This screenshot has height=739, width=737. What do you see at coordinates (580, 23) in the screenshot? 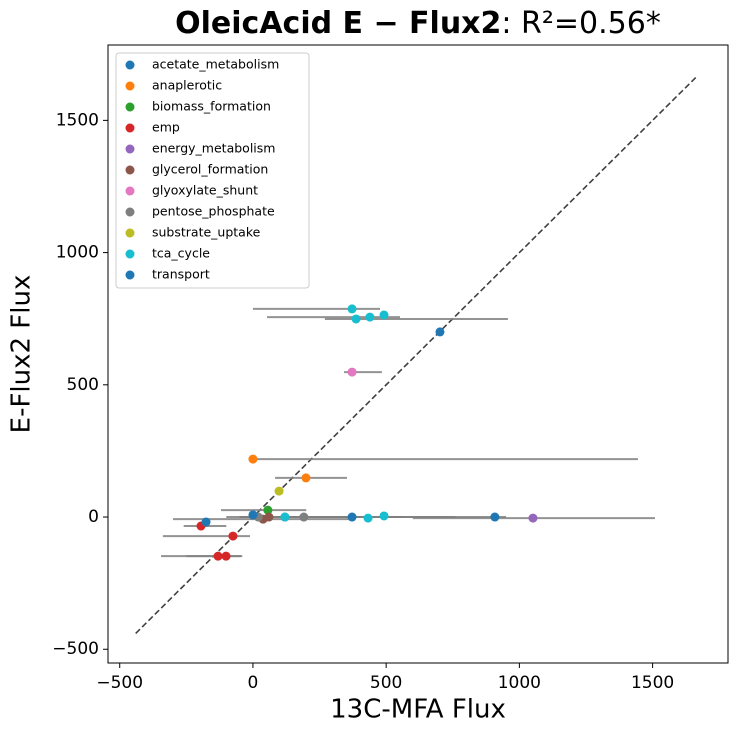
I see `title-stat: : R²=0.56*` at bounding box center [580, 23].